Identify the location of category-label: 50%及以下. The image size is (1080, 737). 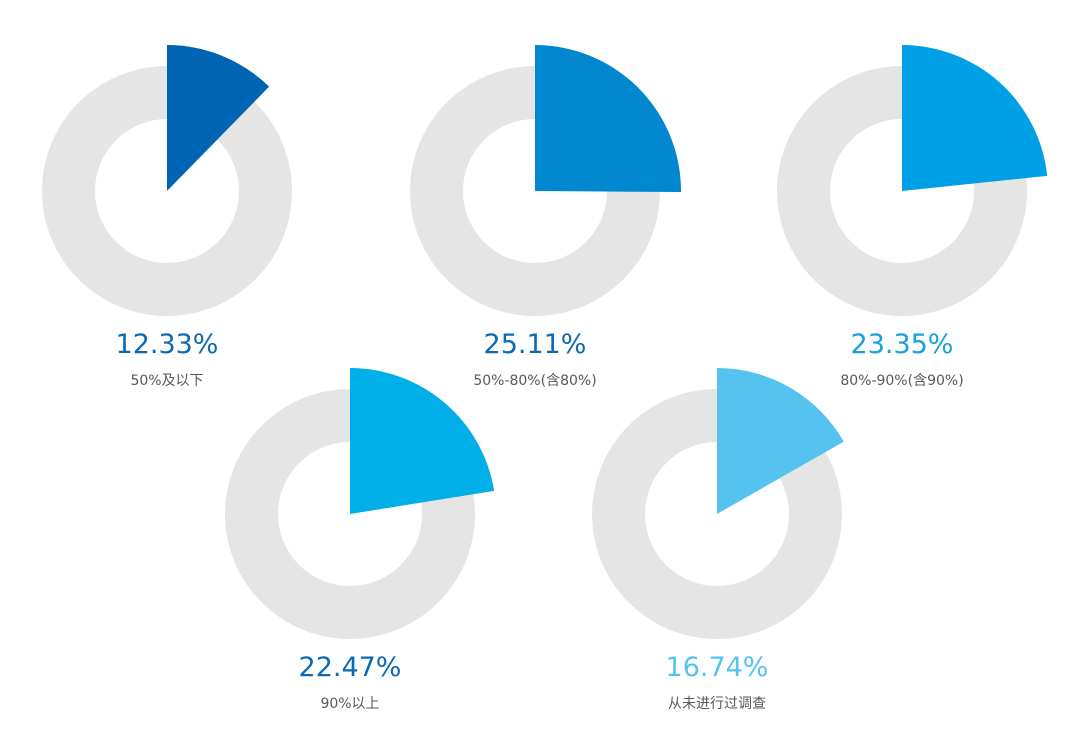
(166, 381).